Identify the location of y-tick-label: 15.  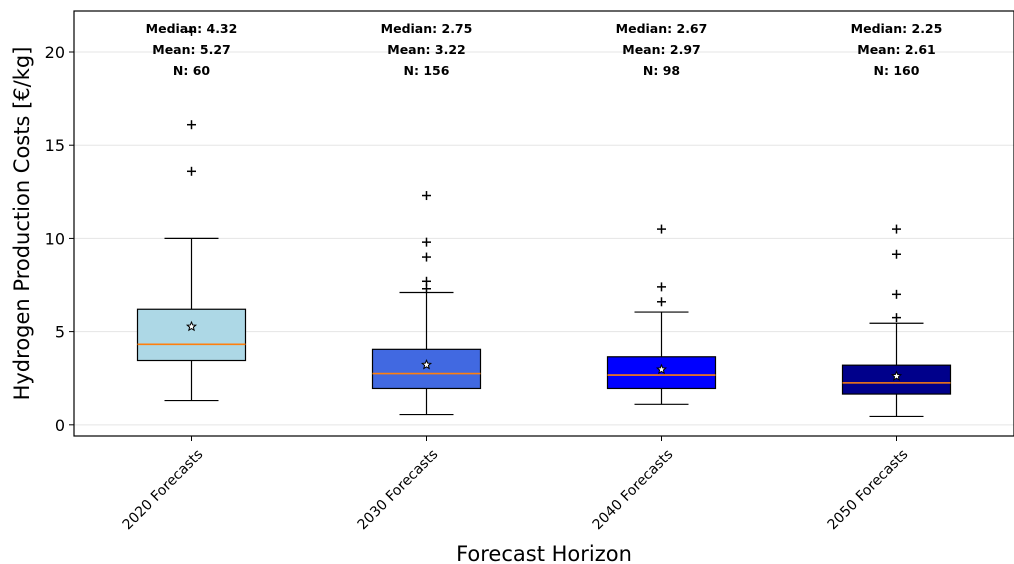
(55, 145).